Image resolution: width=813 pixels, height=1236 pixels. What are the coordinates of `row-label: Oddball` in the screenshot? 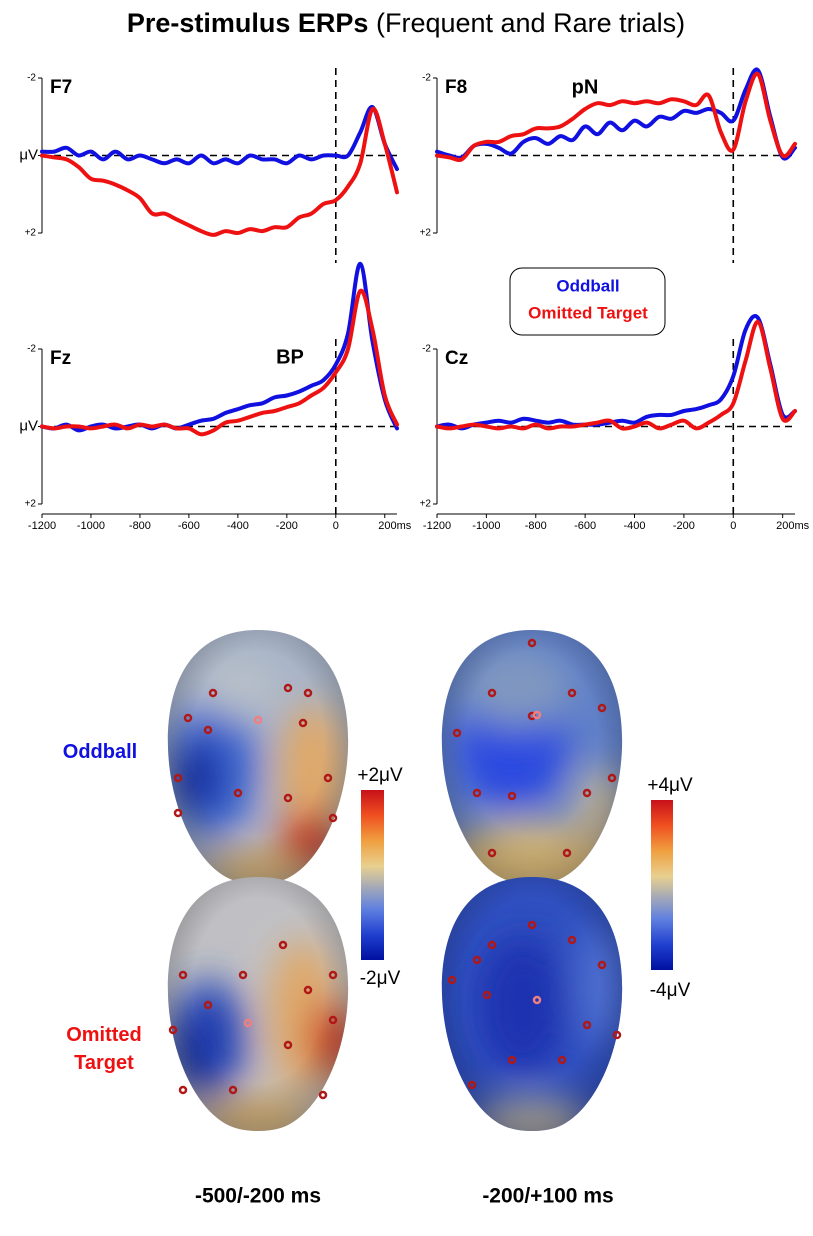 It's located at (100, 752).